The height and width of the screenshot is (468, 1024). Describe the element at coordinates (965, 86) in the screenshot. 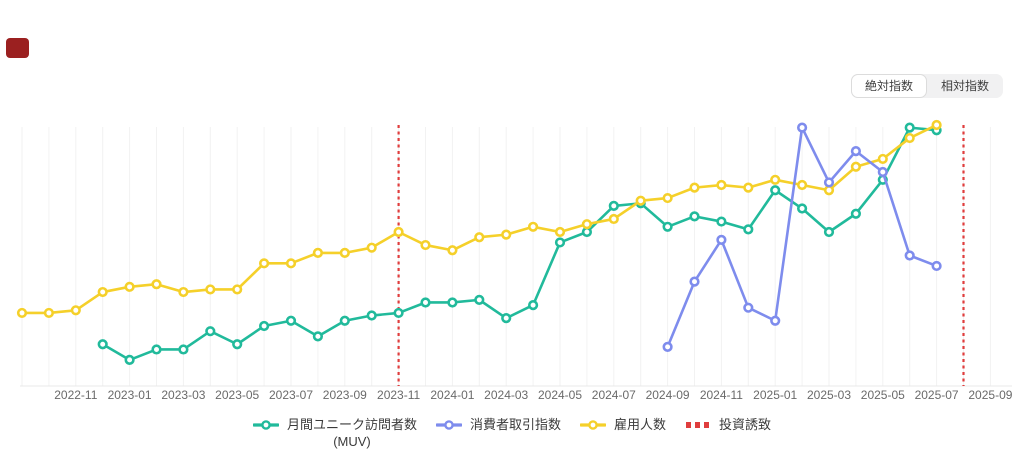

I see `relative-index-button: 相対指数` at that location.